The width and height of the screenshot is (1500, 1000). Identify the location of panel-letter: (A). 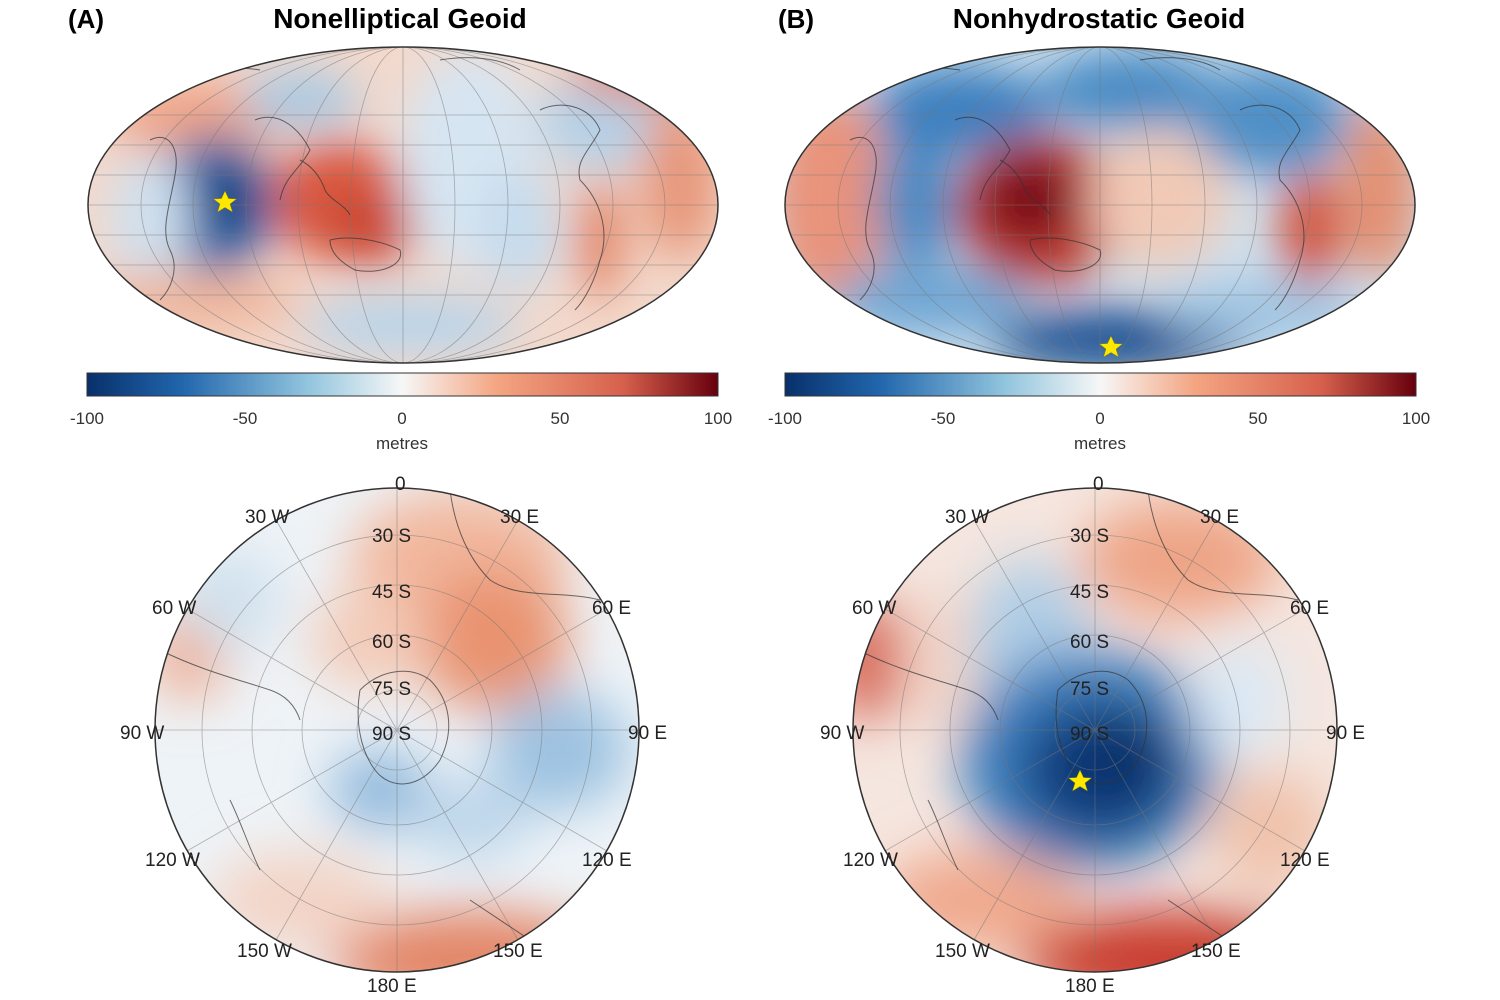
(86, 19).